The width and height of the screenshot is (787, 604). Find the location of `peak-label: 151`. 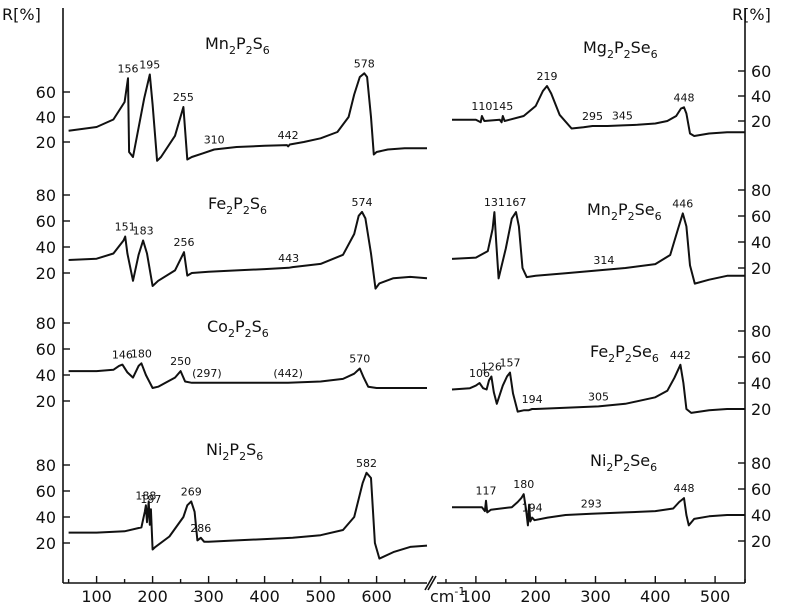

peak-label: 151 is located at coordinates (125, 227).